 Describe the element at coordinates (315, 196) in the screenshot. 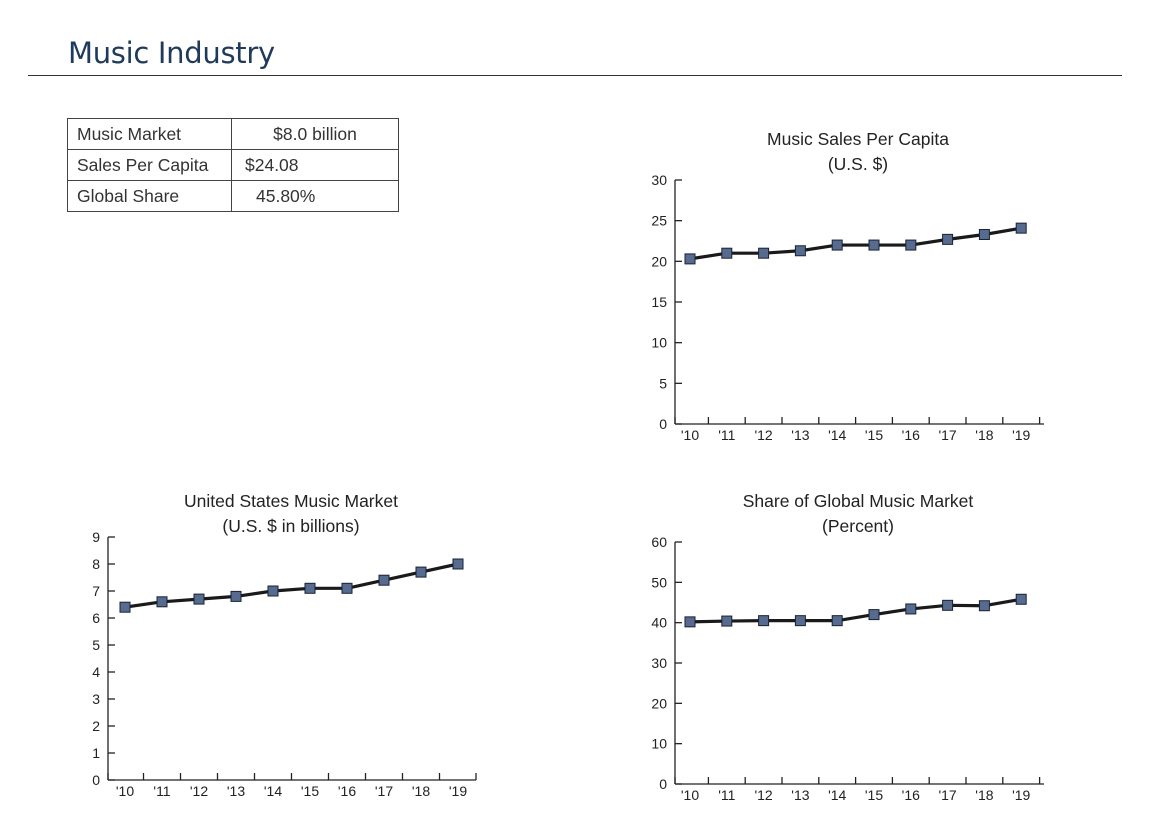

I see `table-cell-value: 45.80%` at that location.